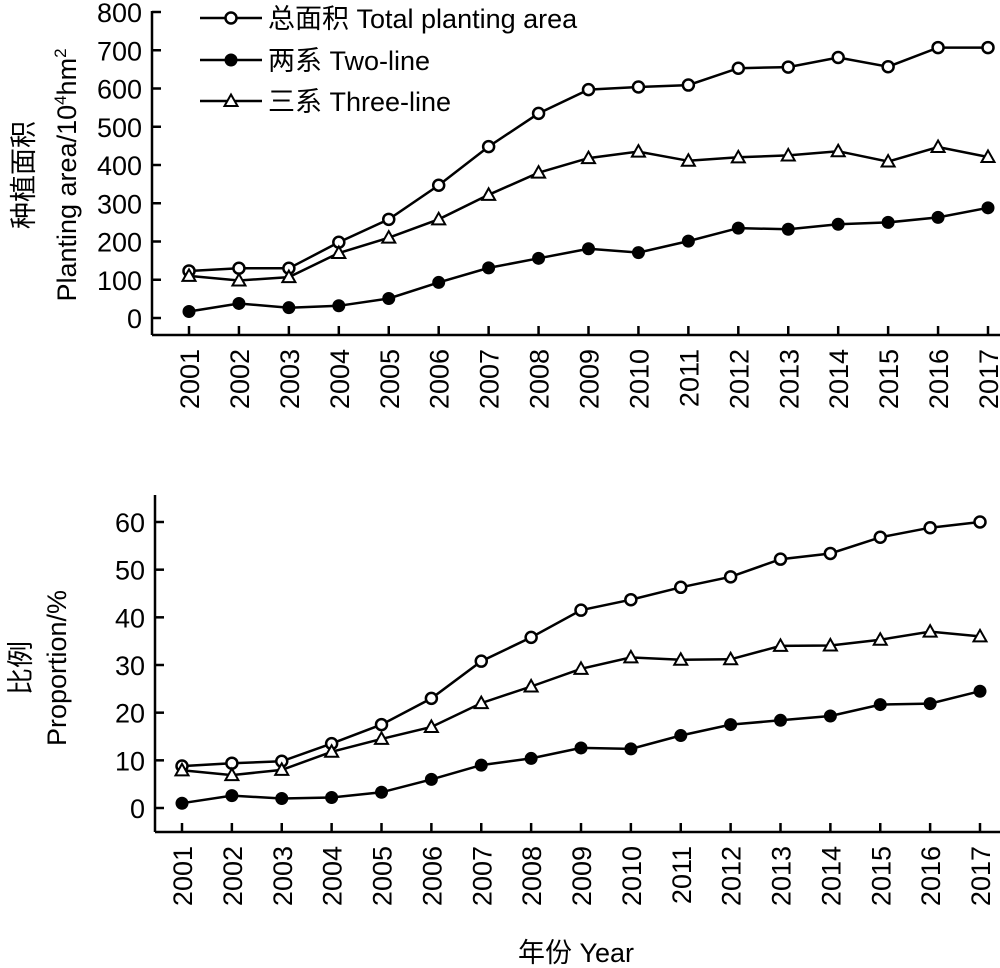 The image size is (1000, 968). What do you see at coordinates (119, 204) in the screenshot?
I see `y-tick-label: 300` at bounding box center [119, 204].